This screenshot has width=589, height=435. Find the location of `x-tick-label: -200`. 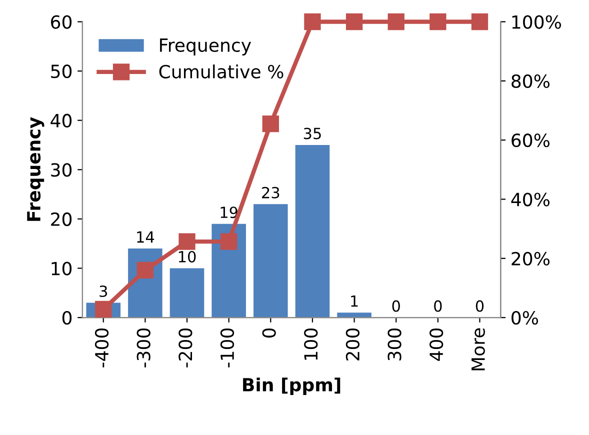

x-tick-label: -200 is located at coordinates (185, 348).